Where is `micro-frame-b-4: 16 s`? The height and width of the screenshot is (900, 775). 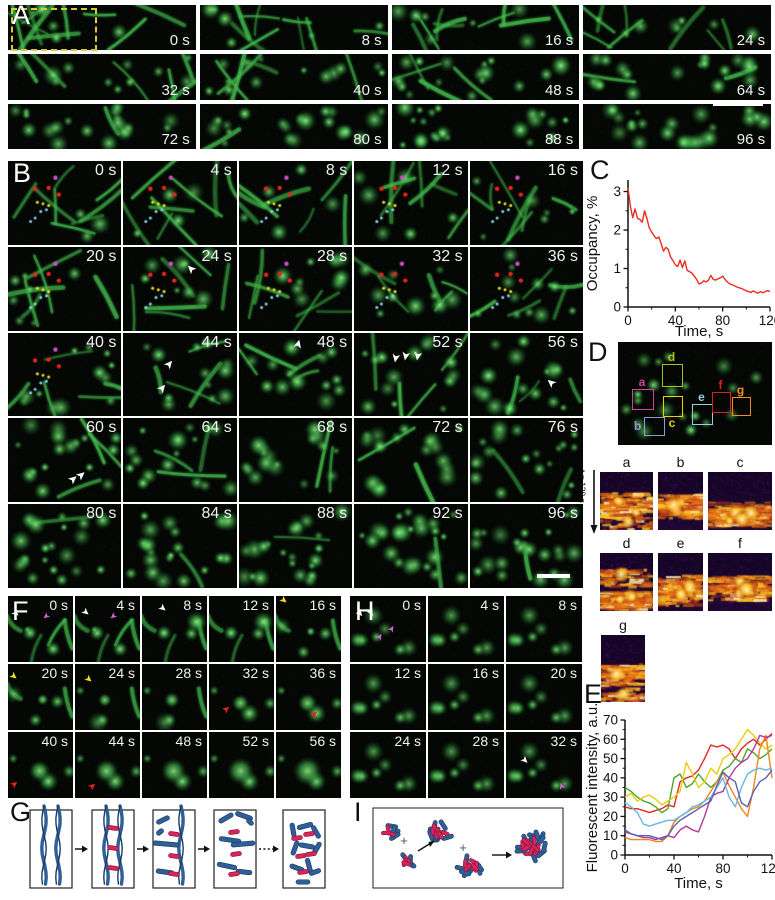
micro-frame-b-4: 16 s is located at coordinates (526, 203).